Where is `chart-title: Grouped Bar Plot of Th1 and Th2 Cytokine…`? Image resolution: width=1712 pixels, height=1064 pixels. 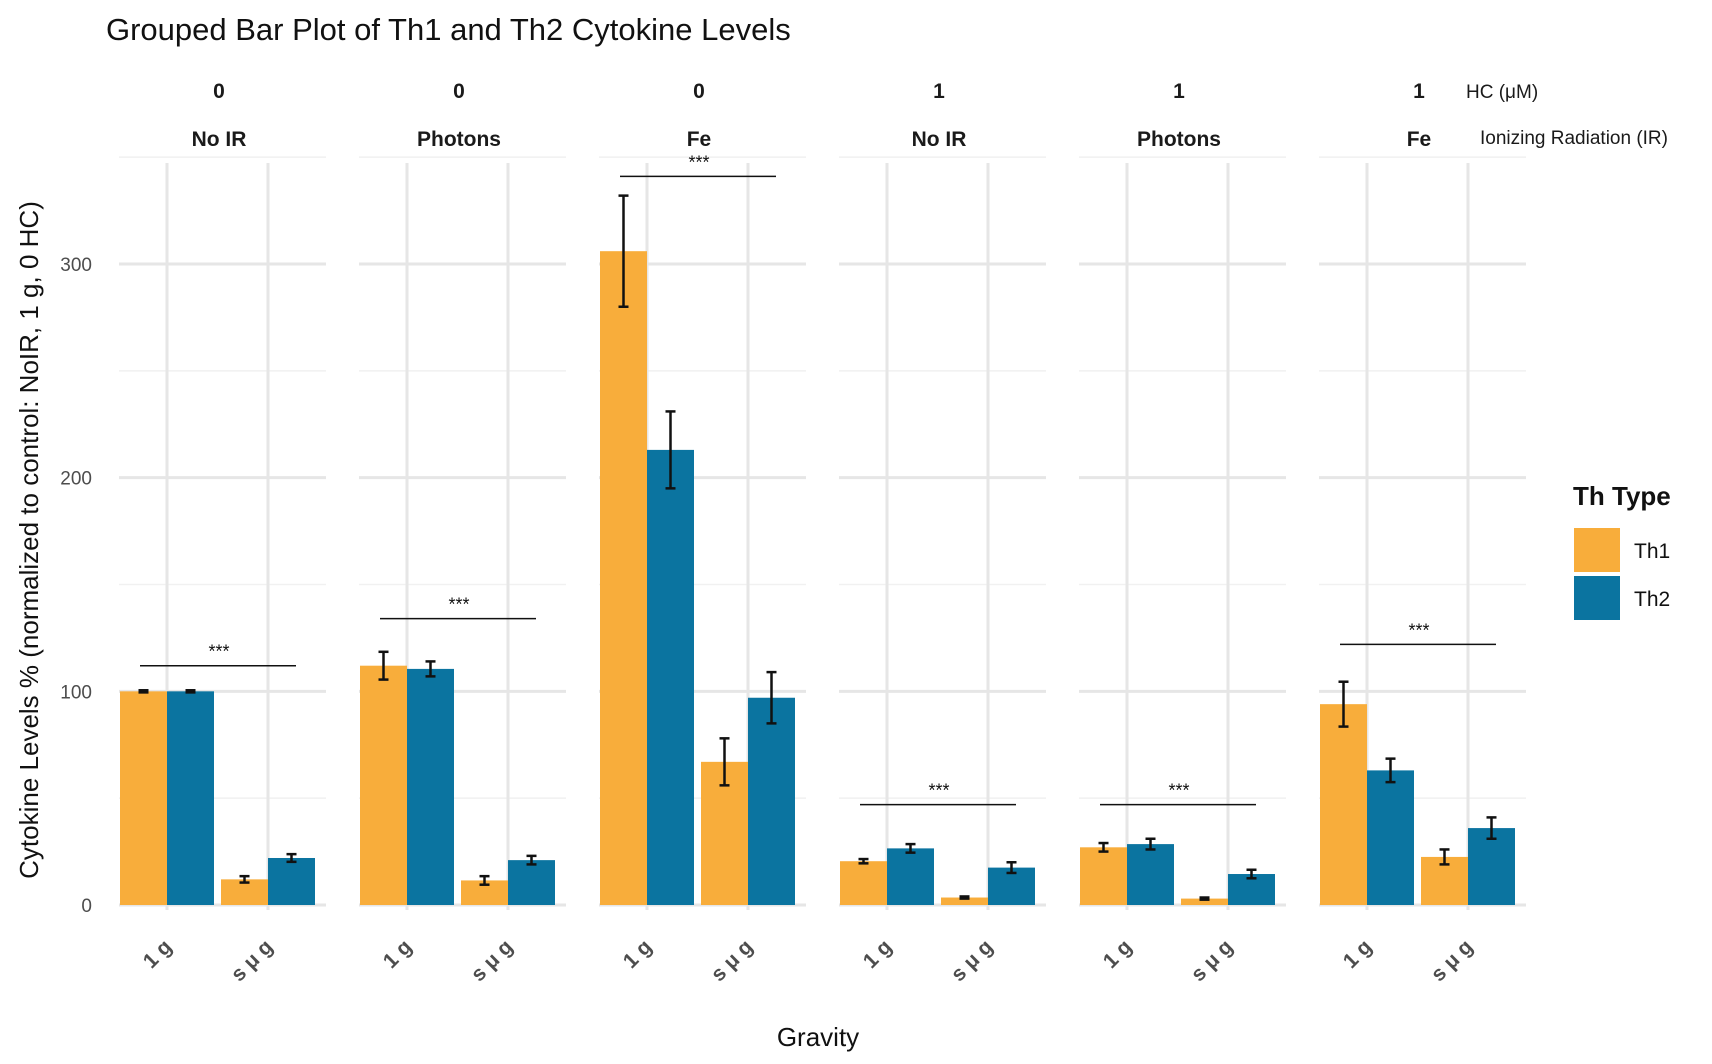
chart-title: Grouped Bar Plot of Th1 and Th2 Cytokine… is located at coordinates (448, 29).